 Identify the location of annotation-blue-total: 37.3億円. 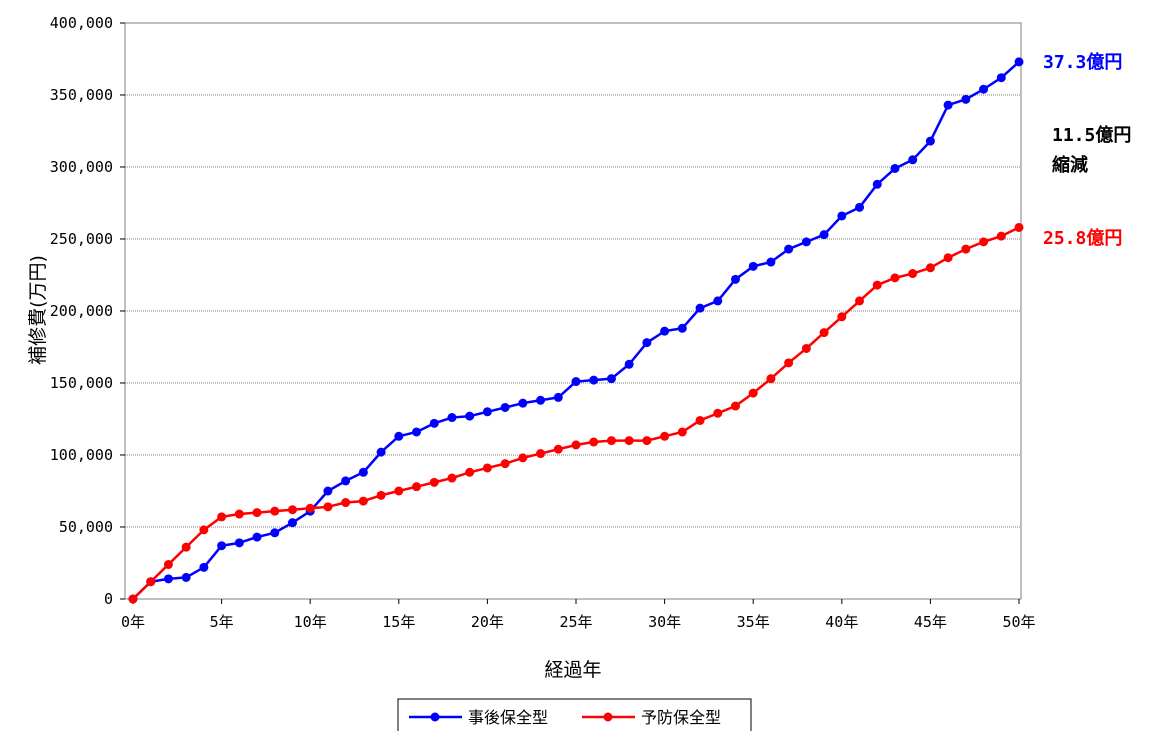
(1082, 62).